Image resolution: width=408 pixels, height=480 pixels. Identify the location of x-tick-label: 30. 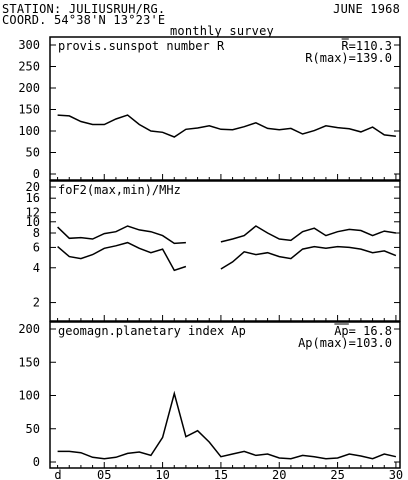
(396, 474).